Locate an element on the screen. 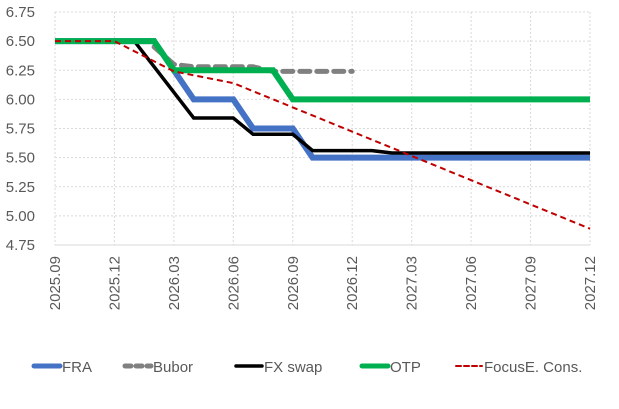  y-axis: 6.75 6.50 6.25 6.00 5.75 5.50 5.25 5.00 4.75 is located at coordinates (20, 129).